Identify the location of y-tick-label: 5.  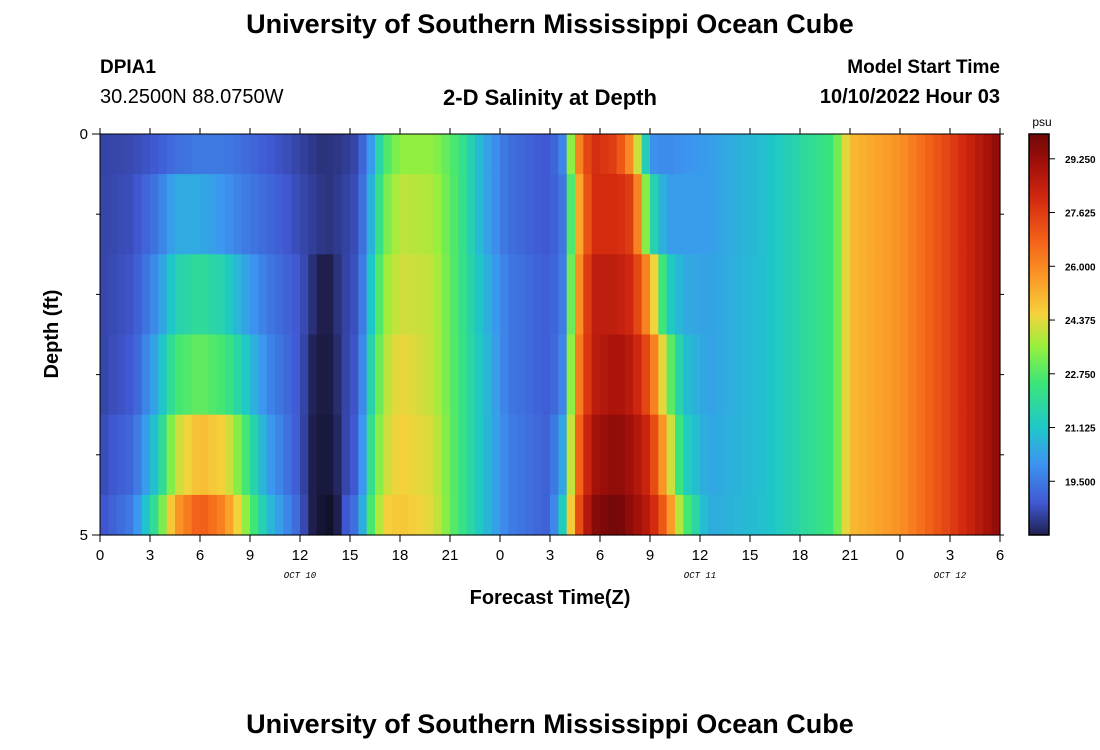
(84, 535).